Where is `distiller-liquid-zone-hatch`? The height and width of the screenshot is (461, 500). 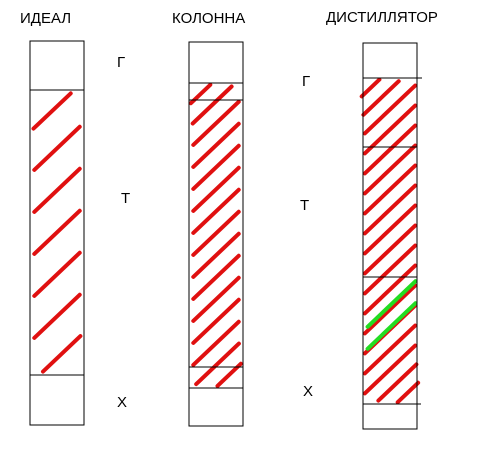 distiller-liquid-zone-hatch is located at coordinates (391, 315).